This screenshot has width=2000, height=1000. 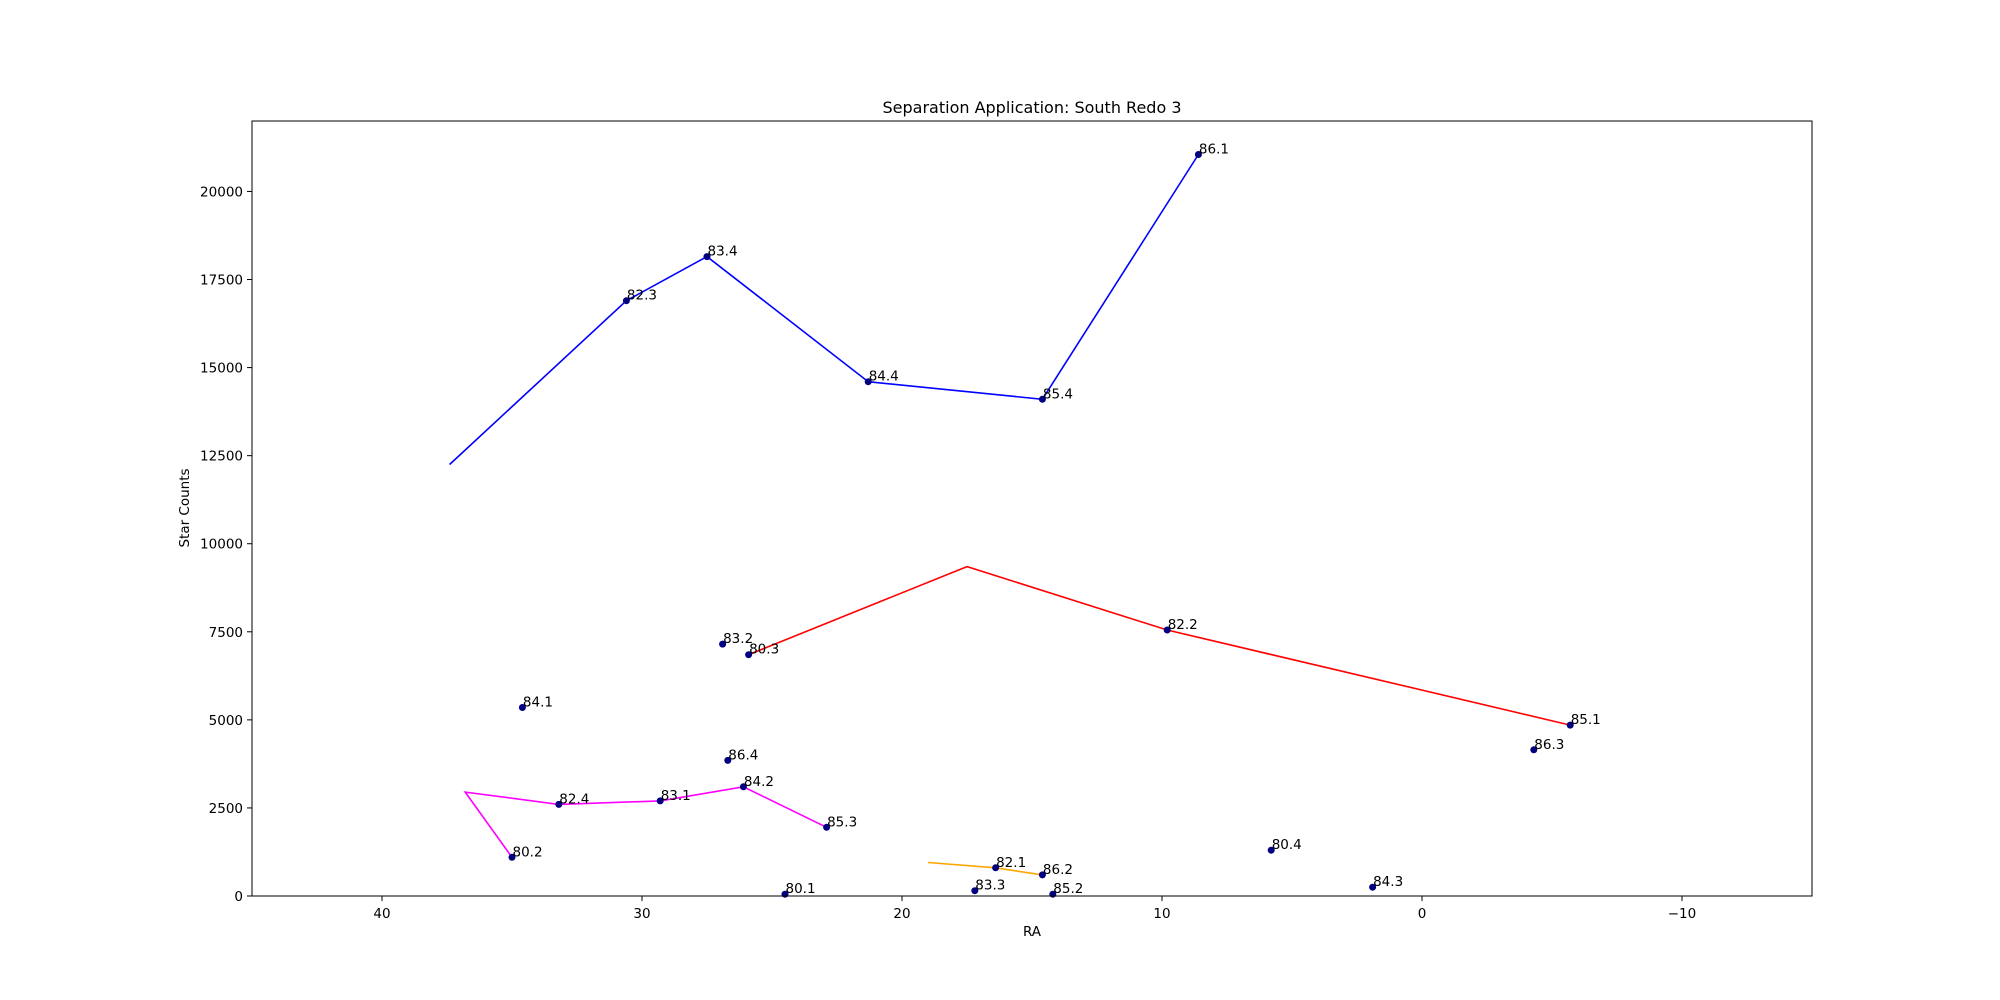 I want to click on chart-title: Separation Application: South Redo 3, so click(x=1032, y=107).